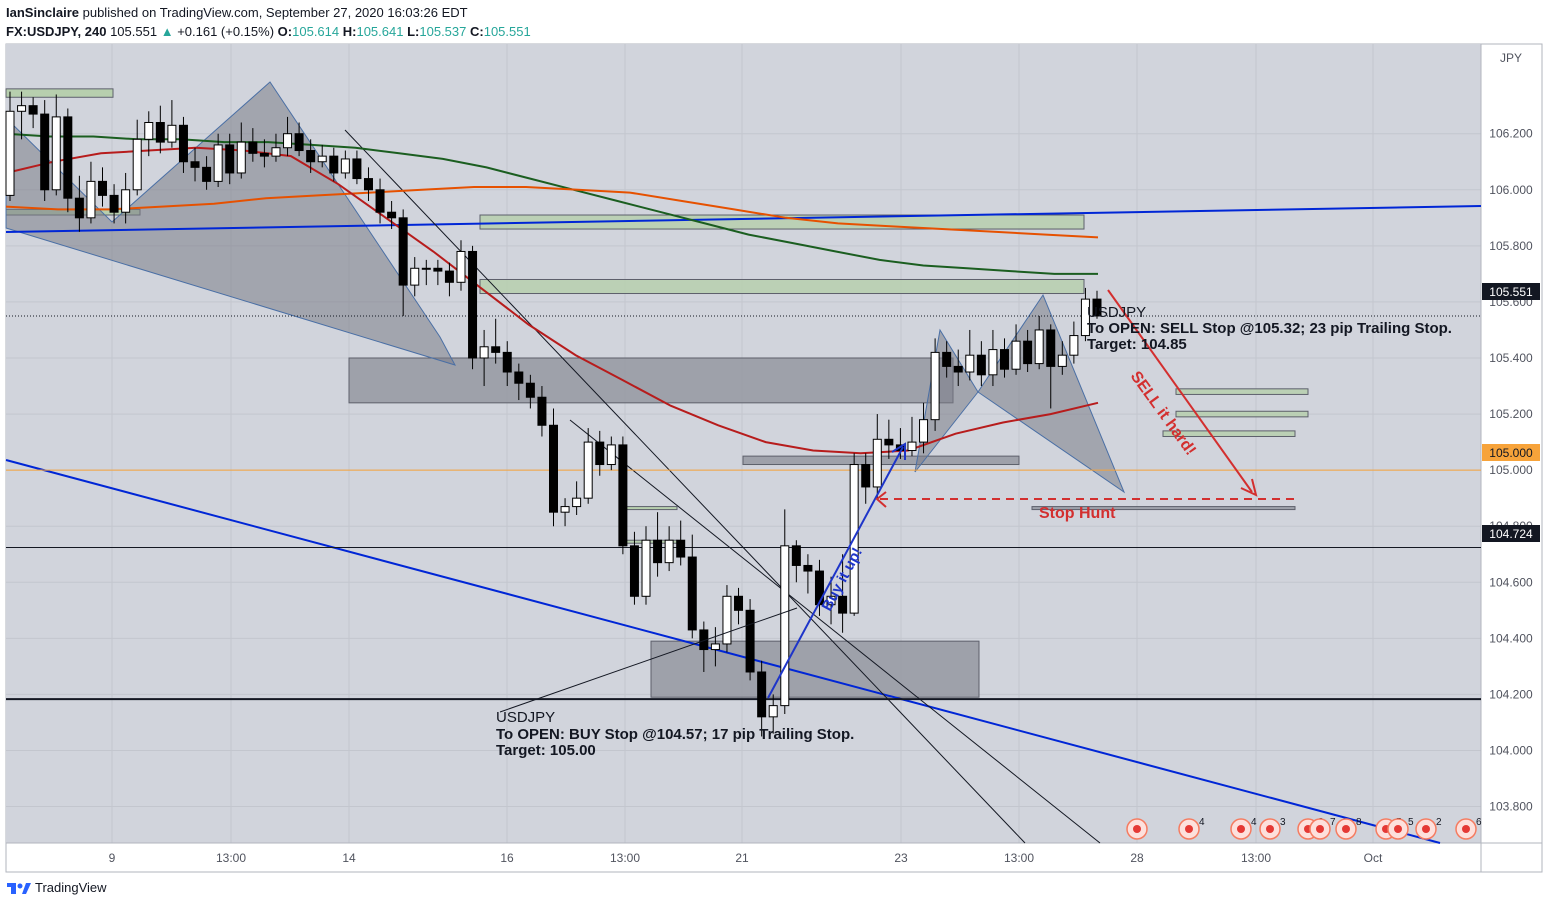  Describe the element at coordinates (525, 717) in the screenshot. I see `buy-note-title: USDJPY` at that location.